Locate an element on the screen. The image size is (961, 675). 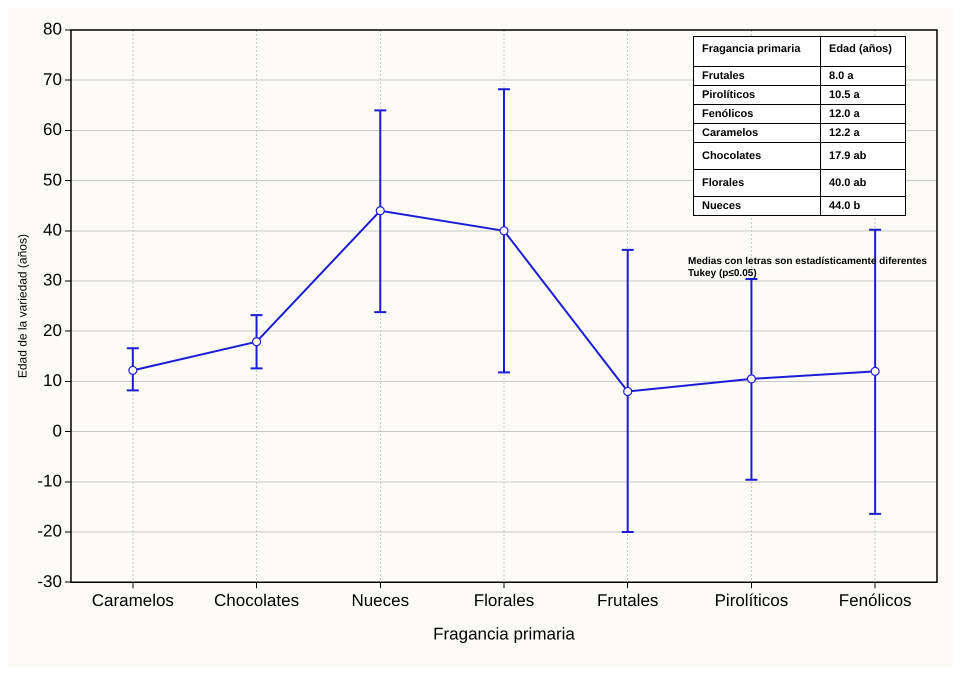
y-tick-label: 0 is located at coordinates (57, 430).